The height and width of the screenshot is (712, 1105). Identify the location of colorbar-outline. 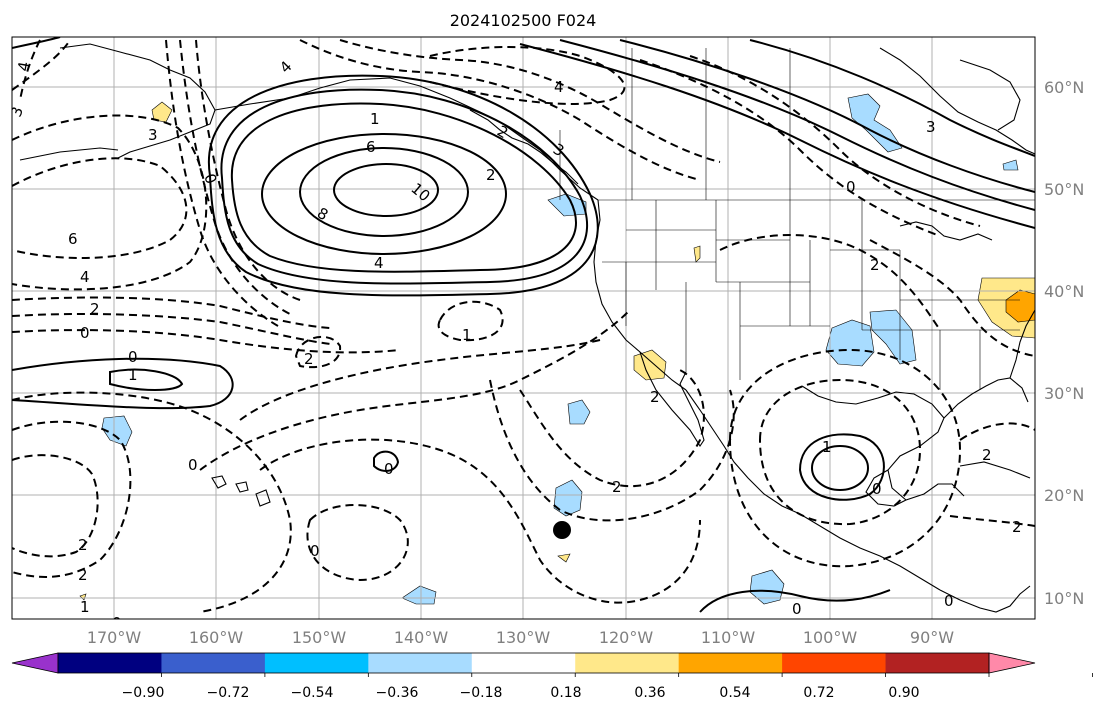
(523, 663).